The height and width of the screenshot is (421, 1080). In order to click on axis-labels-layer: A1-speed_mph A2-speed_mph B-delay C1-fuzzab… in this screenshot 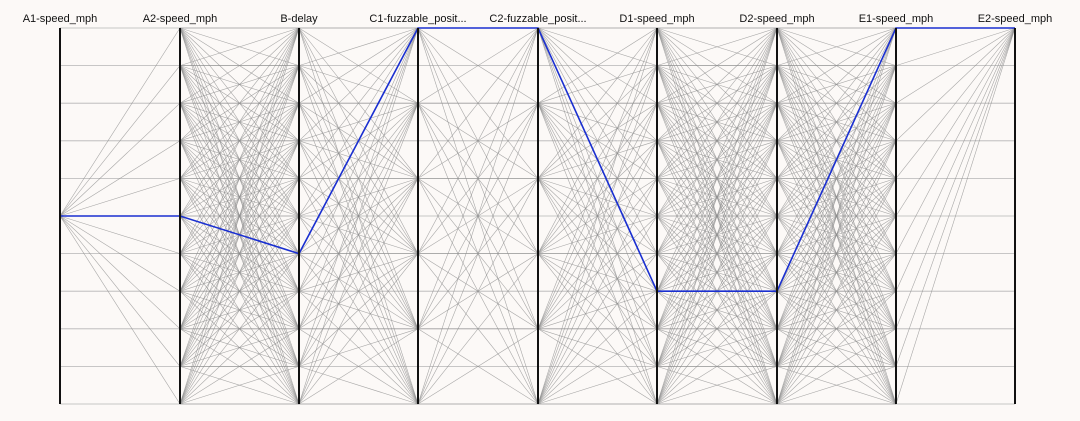, I will do `click(538, 19)`.